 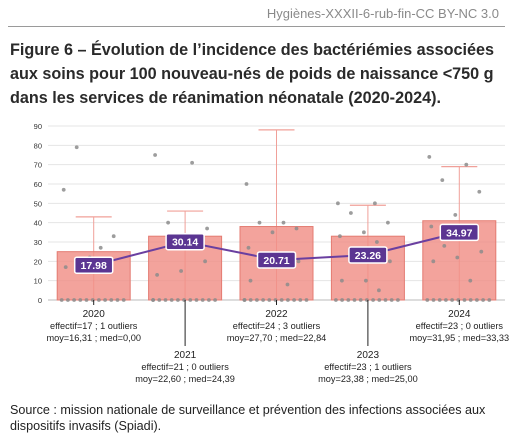 What do you see at coordinates (38, 223) in the screenshot?
I see `y-tick-label: 40` at bounding box center [38, 223].